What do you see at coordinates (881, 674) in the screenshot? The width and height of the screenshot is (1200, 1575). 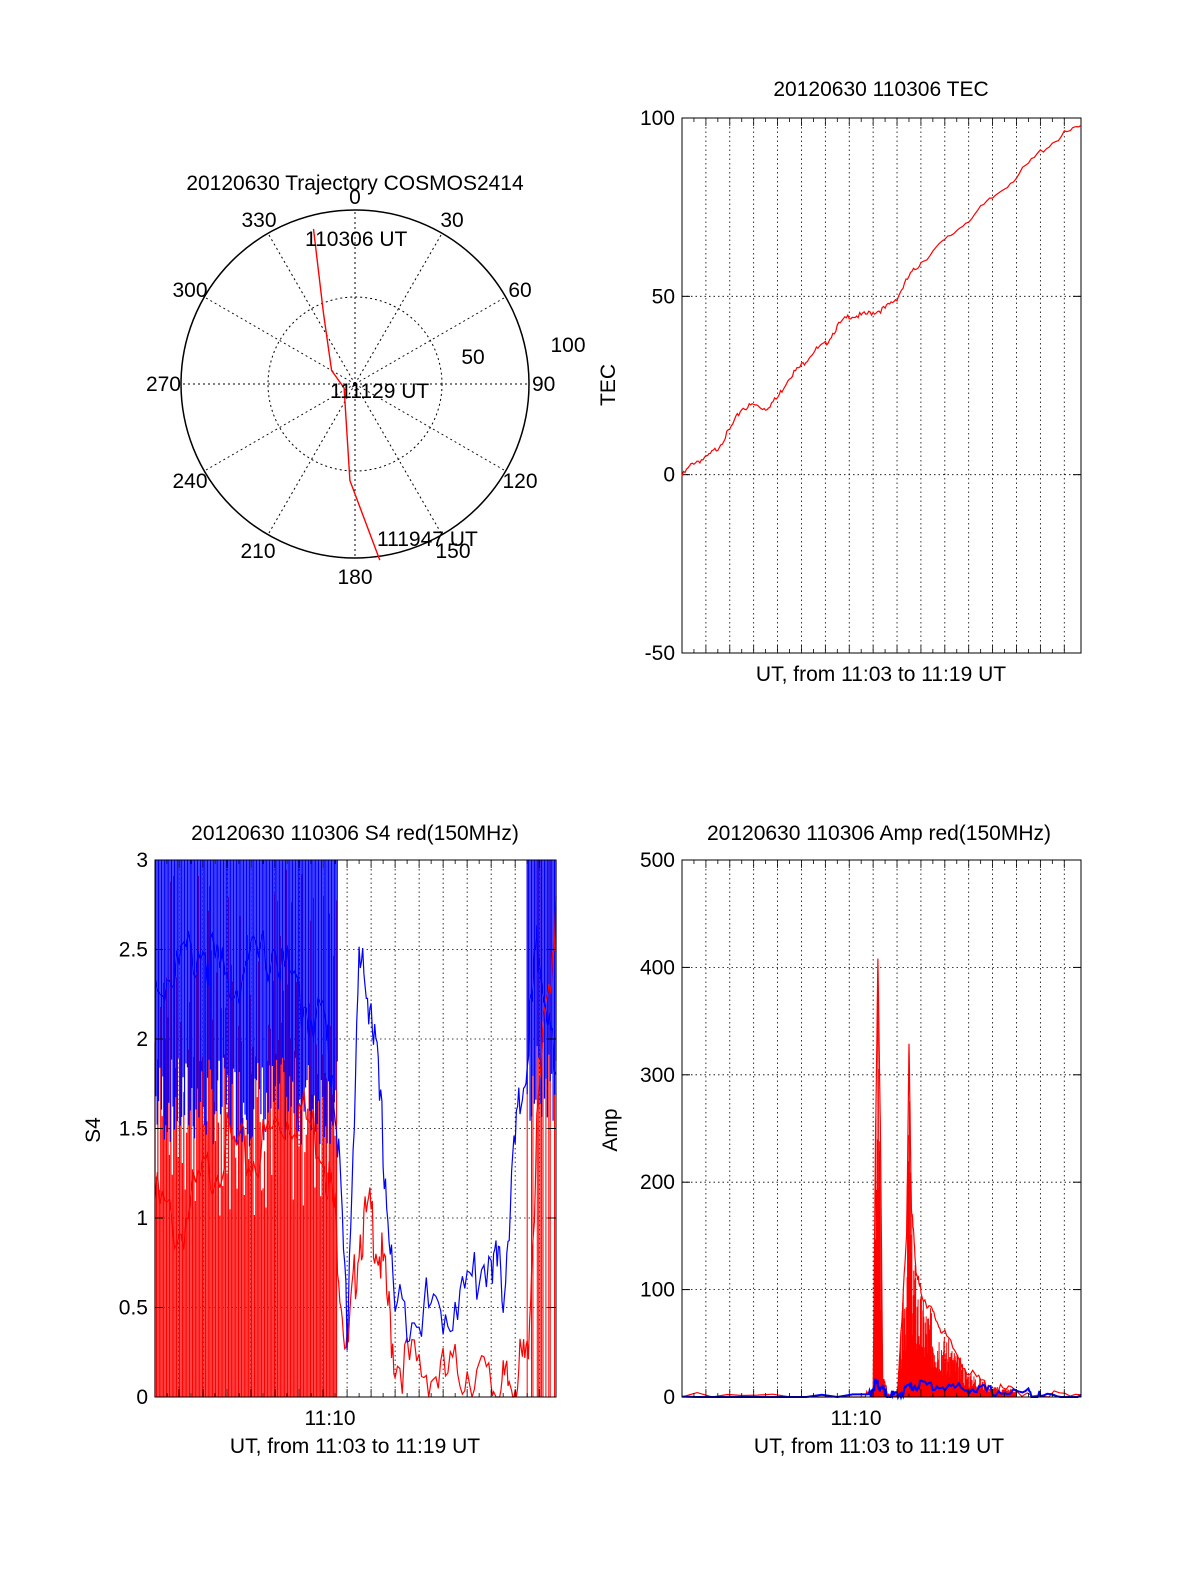 I see `tec-x-axis-label: UT, from 11:03 to 11:19 UT` at bounding box center [881, 674].